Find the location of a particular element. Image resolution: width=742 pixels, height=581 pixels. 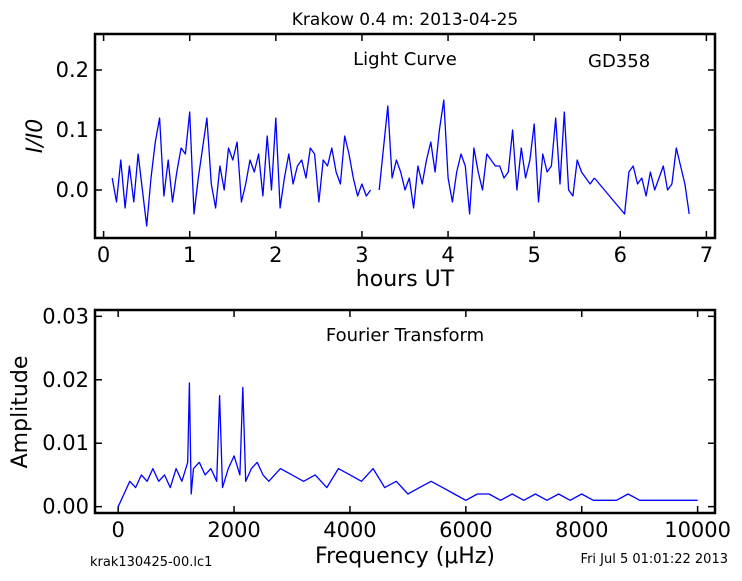

light-curve-y-tick-labels: 0.0 0.1 0.2 is located at coordinates (72, 130).